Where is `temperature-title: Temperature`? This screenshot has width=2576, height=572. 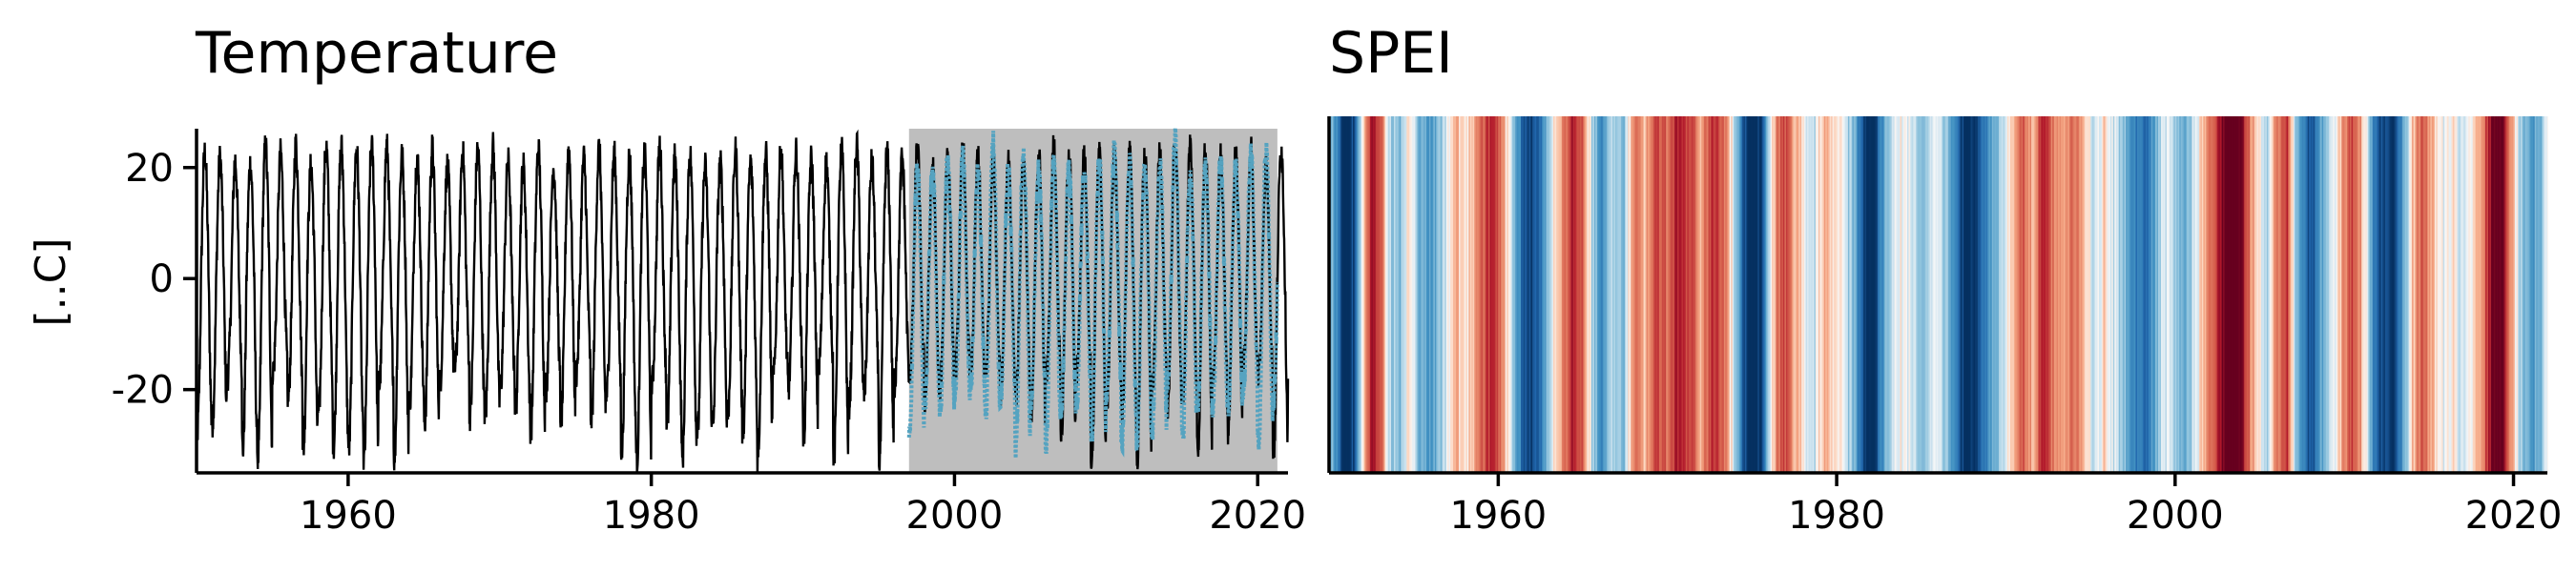
temperature-title: Temperature is located at coordinates (376, 53).